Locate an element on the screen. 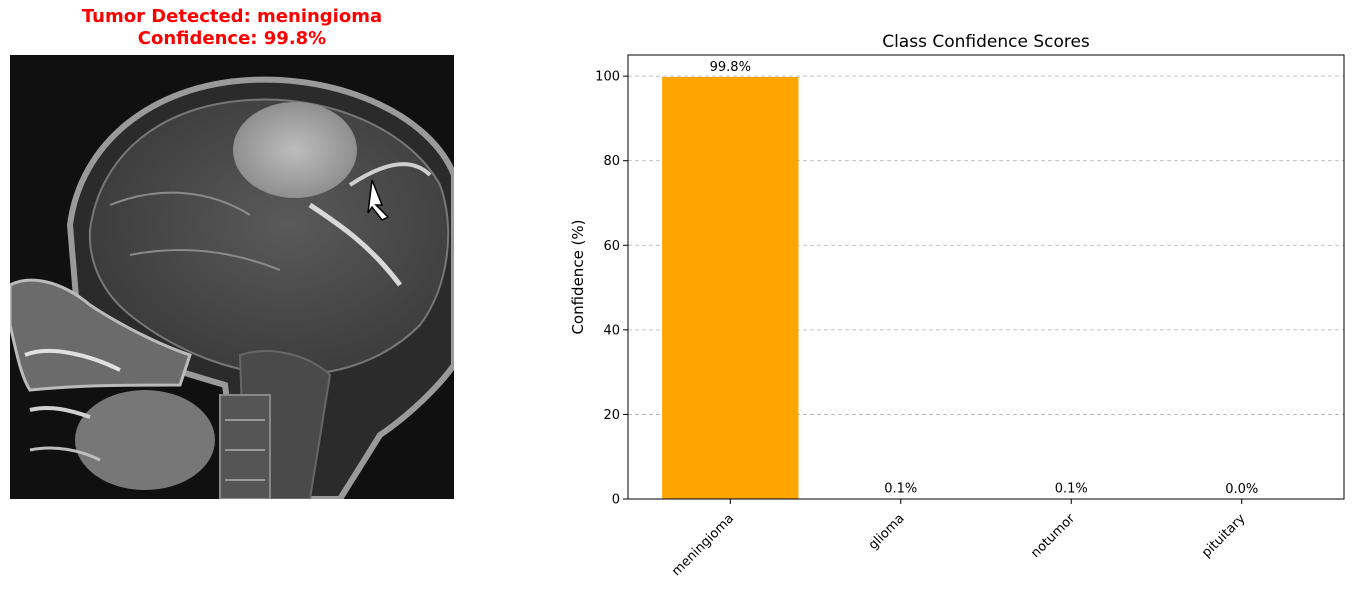  chart-title: Class Confidence Scores is located at coordinates (986, 42).